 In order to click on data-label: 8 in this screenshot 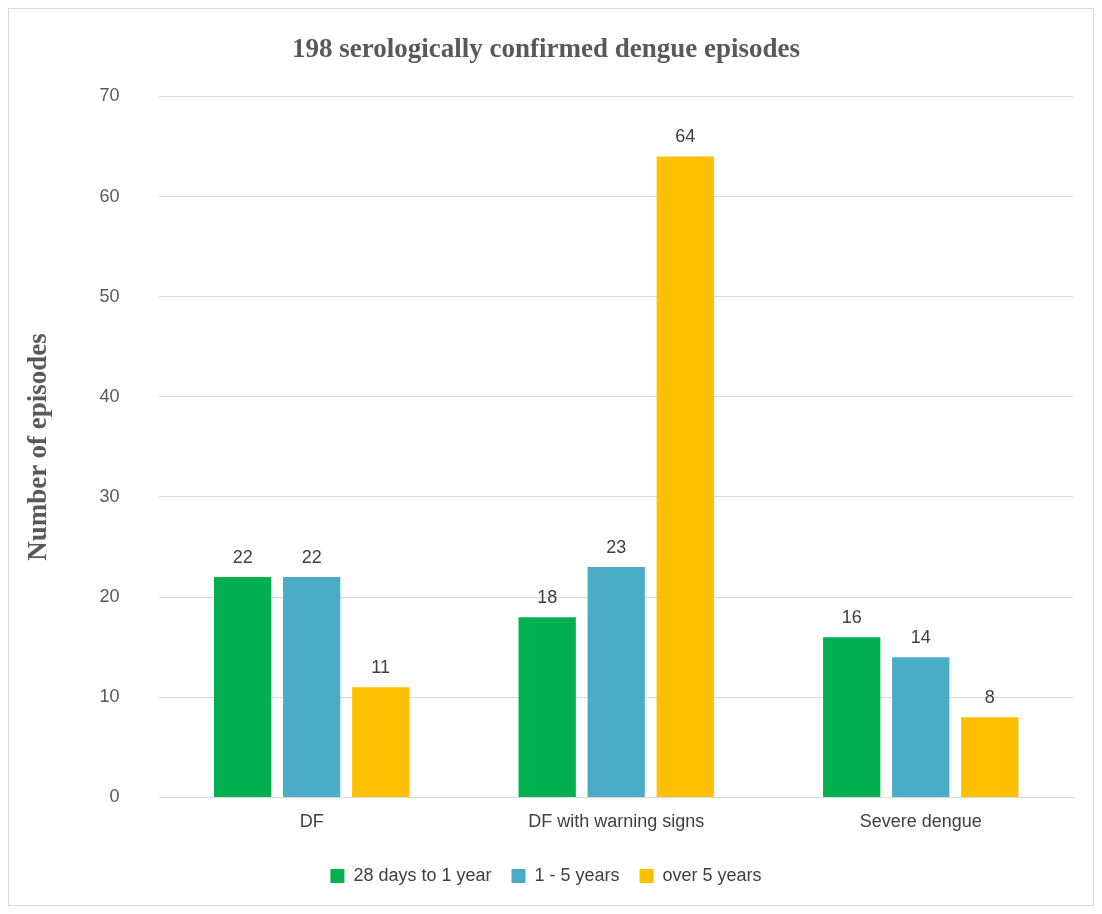, I will do `click(989, 697)`.